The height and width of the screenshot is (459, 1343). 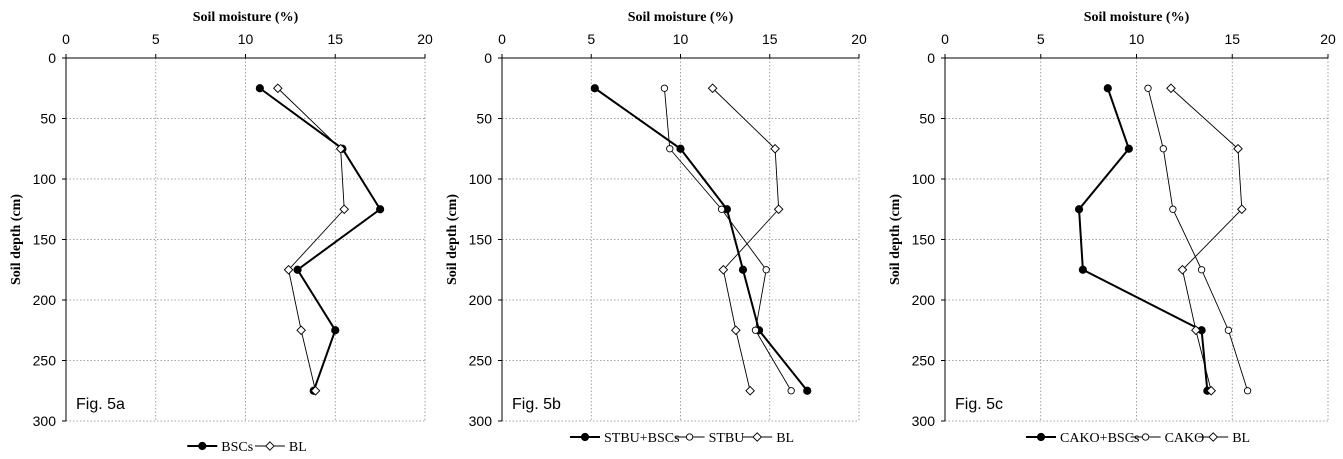 I want to click on series-line-stbu, so click(x=727, y=239).